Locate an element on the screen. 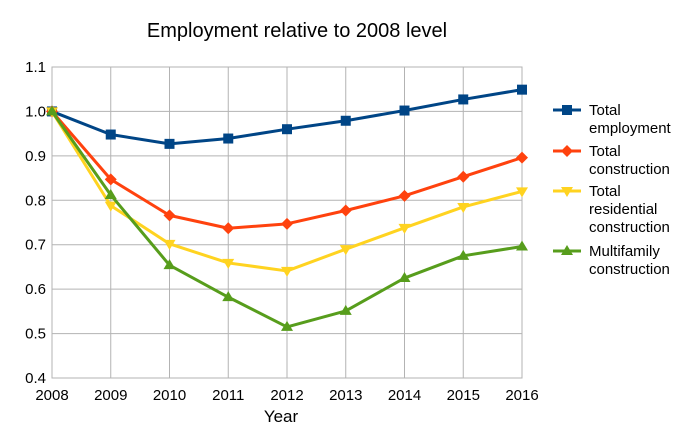 Image resolution: width=696 pixels, height=435 pixels. y-tick-label: 0.9 is located at coordinates (35, 156).